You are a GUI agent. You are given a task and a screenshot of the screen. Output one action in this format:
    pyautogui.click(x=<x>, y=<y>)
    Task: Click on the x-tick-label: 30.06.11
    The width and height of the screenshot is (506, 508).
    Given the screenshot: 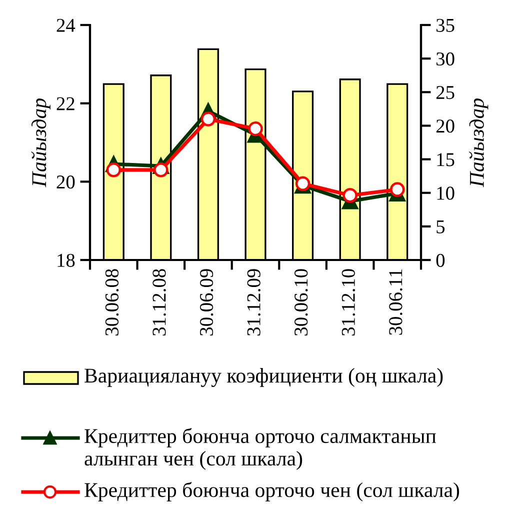 What is the action you would take?
    pyautogui.click(x=395, y=302)
    